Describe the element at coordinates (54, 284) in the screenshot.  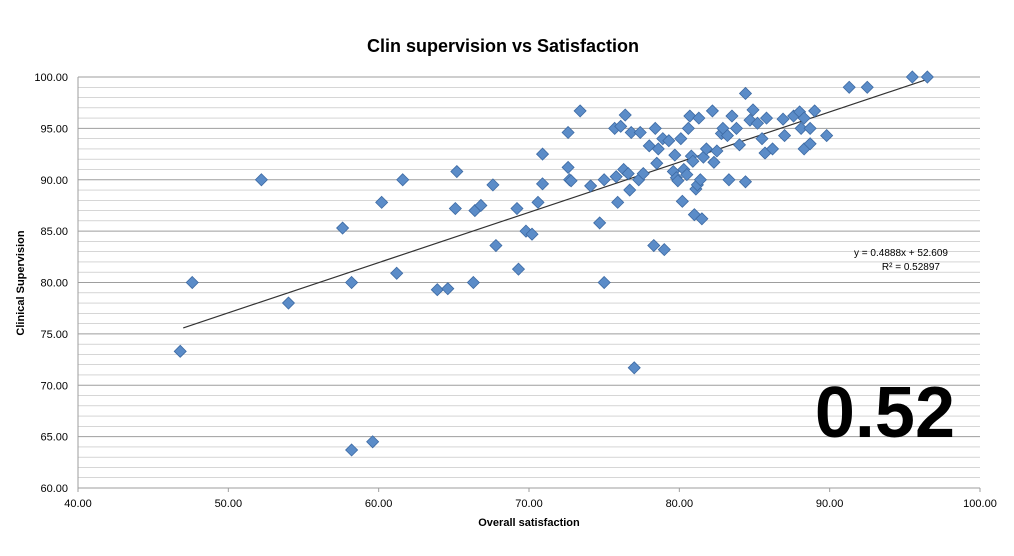
I see `y-tick-label: 80.00` at that location.